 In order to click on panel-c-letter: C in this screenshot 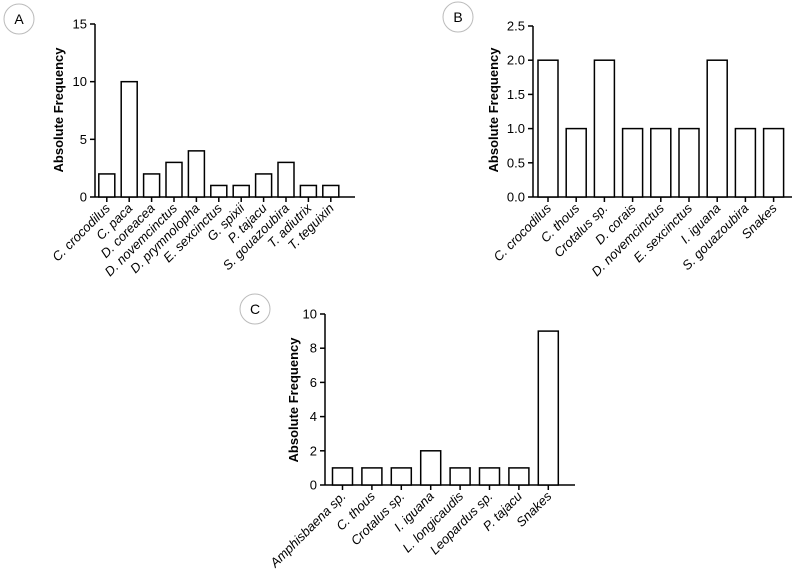, I will do `click(255, 309)`.